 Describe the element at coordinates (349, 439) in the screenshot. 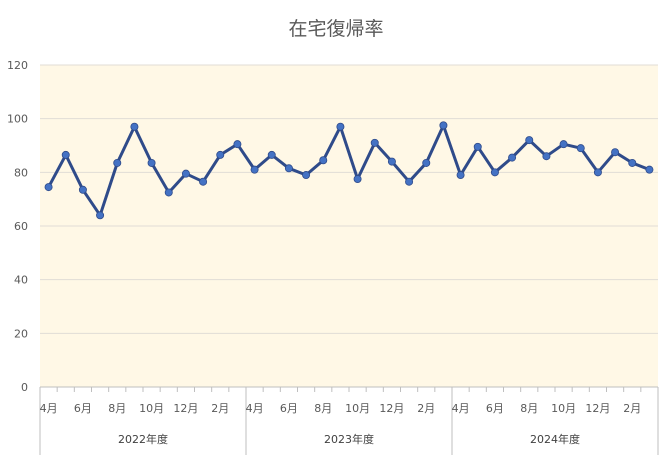

I see `x-year-label: 2023年度` at that location.